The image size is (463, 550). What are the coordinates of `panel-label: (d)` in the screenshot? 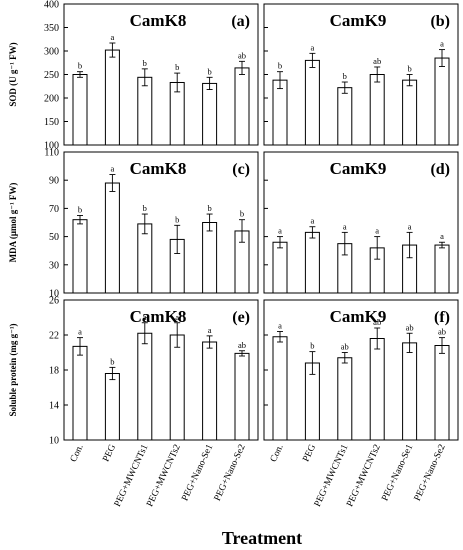 It's located at (440, 169).